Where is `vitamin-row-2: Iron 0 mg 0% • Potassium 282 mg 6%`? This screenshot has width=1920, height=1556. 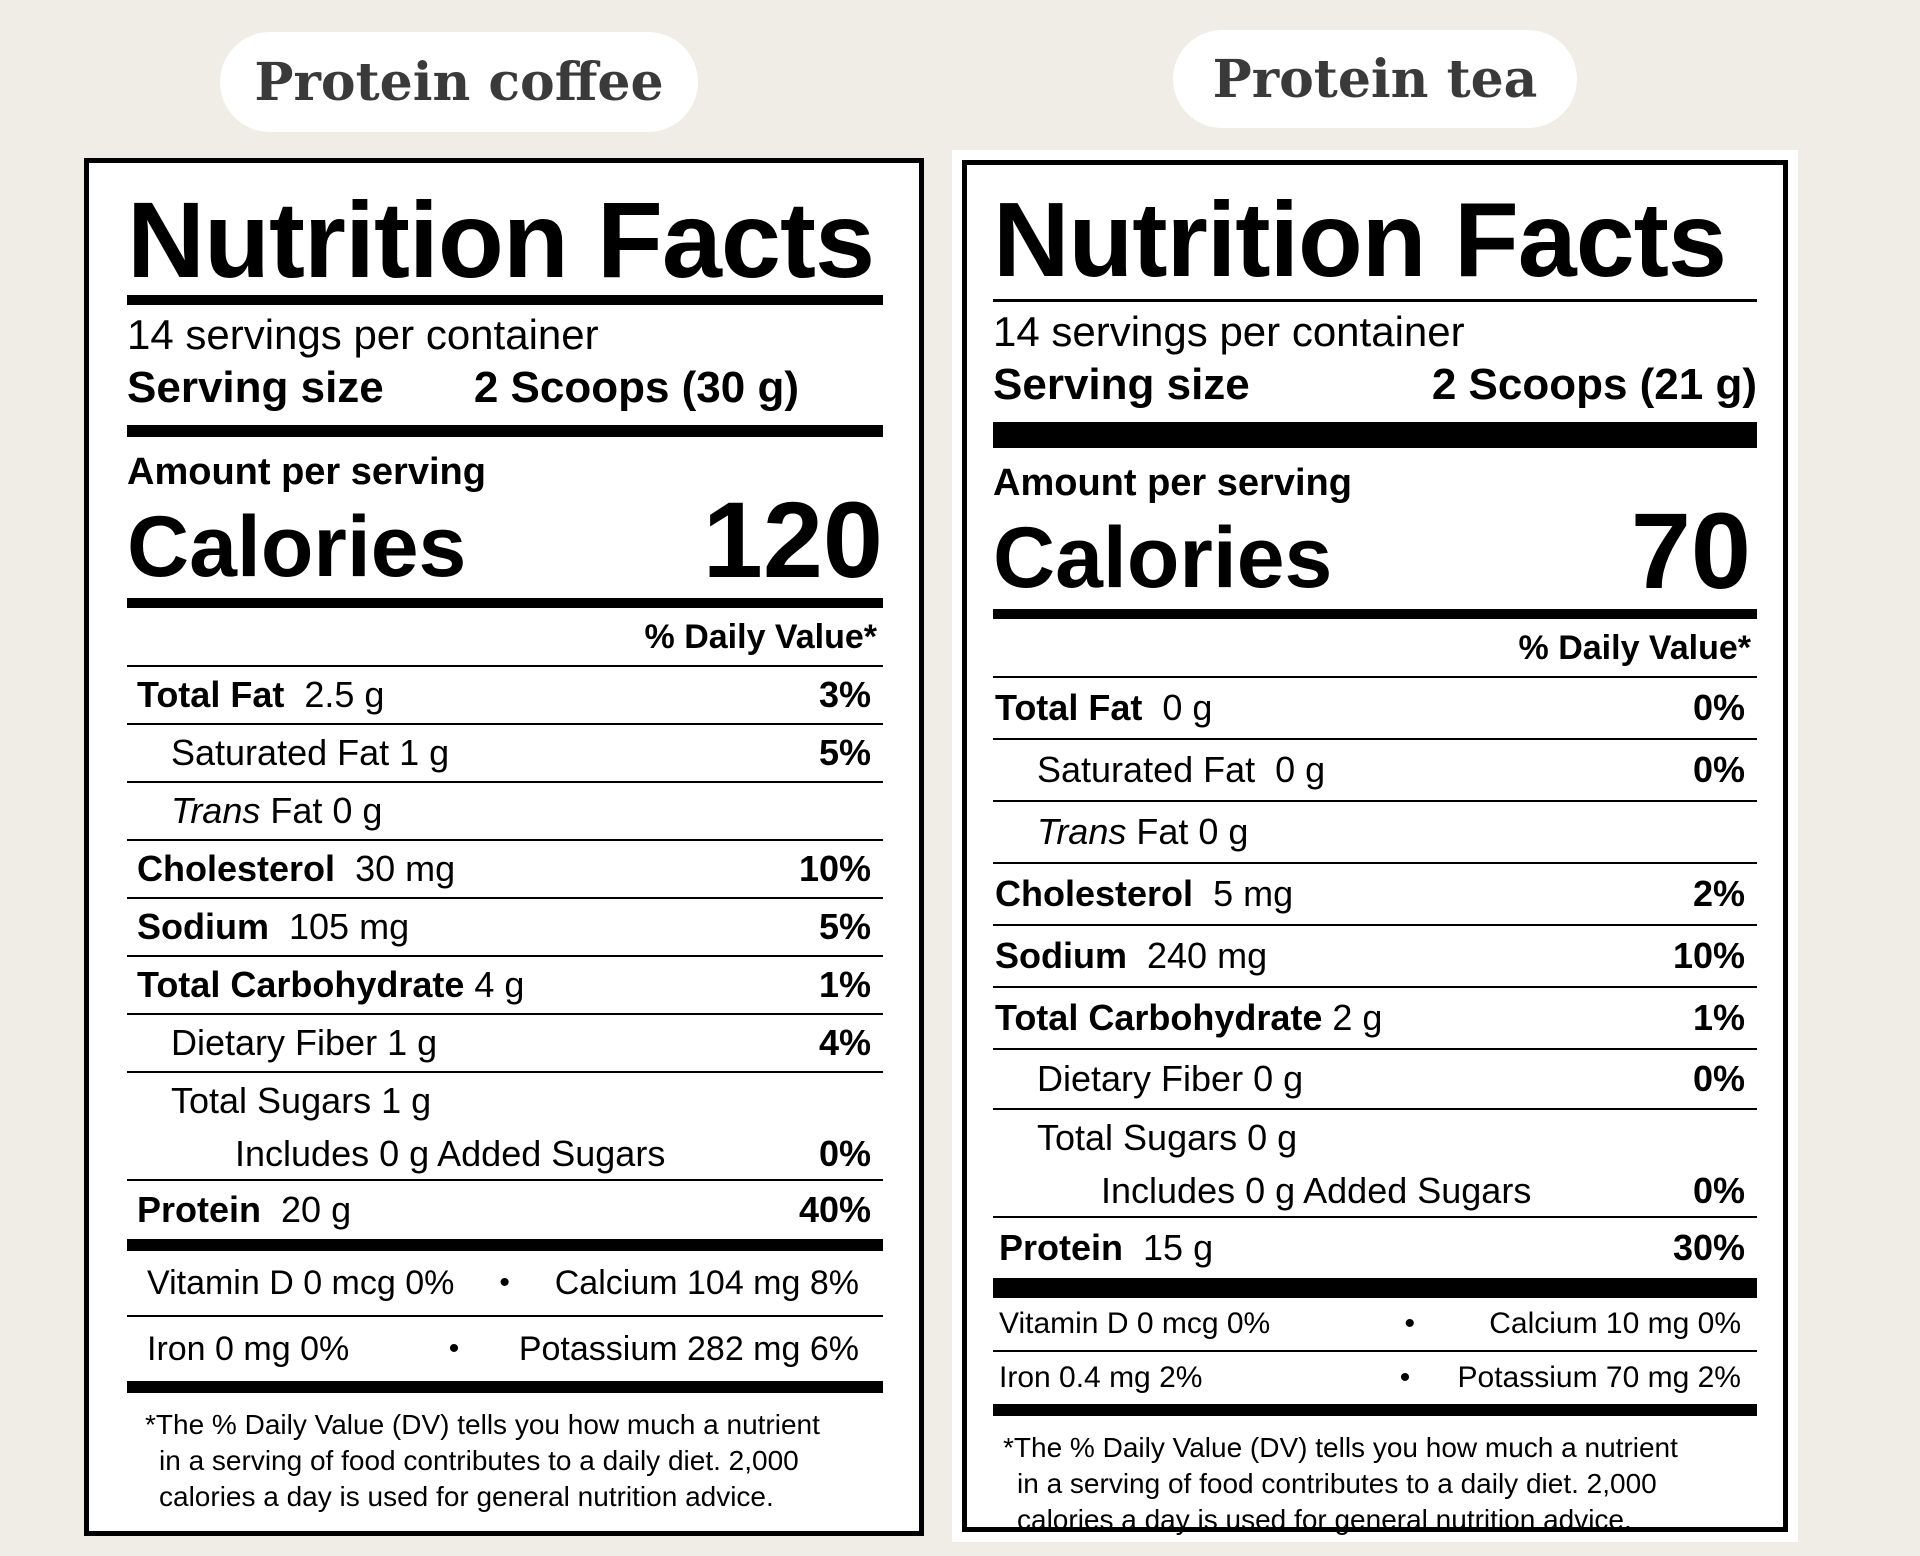
vitamin-row-2: Iron 0 mg 0% • Potassium 282 mg 6% is located at coordinates (505, 1349).